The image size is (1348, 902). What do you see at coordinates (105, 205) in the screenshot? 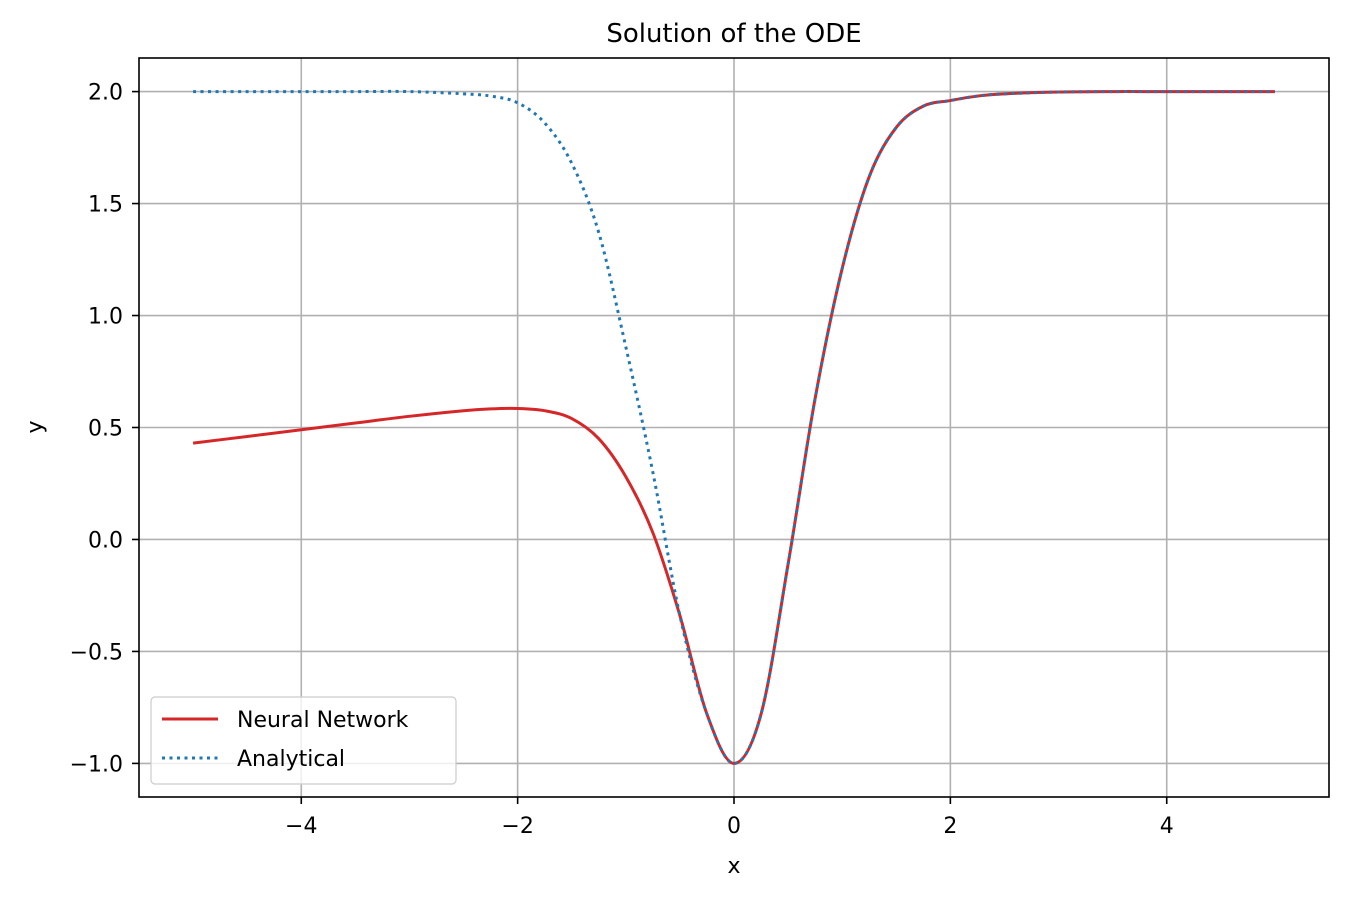
I see `y-tick-label: 1.5` at bounding box center [105, 205].